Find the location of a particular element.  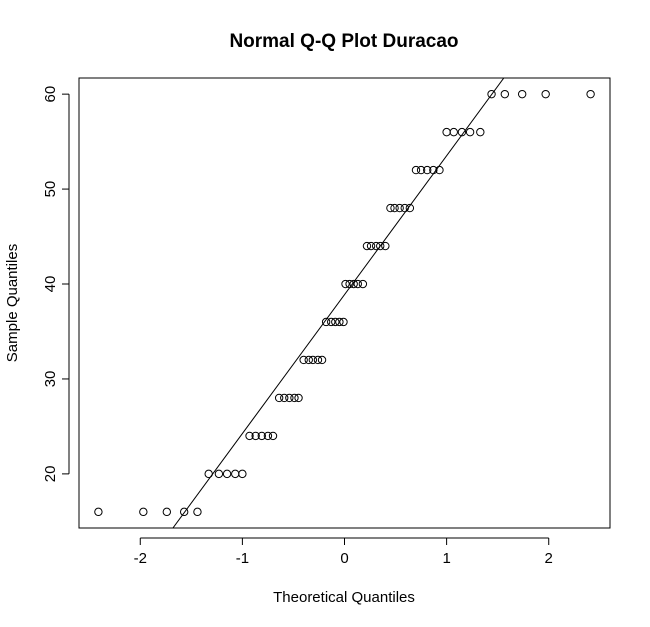

y-tick-label: 40 is located at coordinates (50, 284).